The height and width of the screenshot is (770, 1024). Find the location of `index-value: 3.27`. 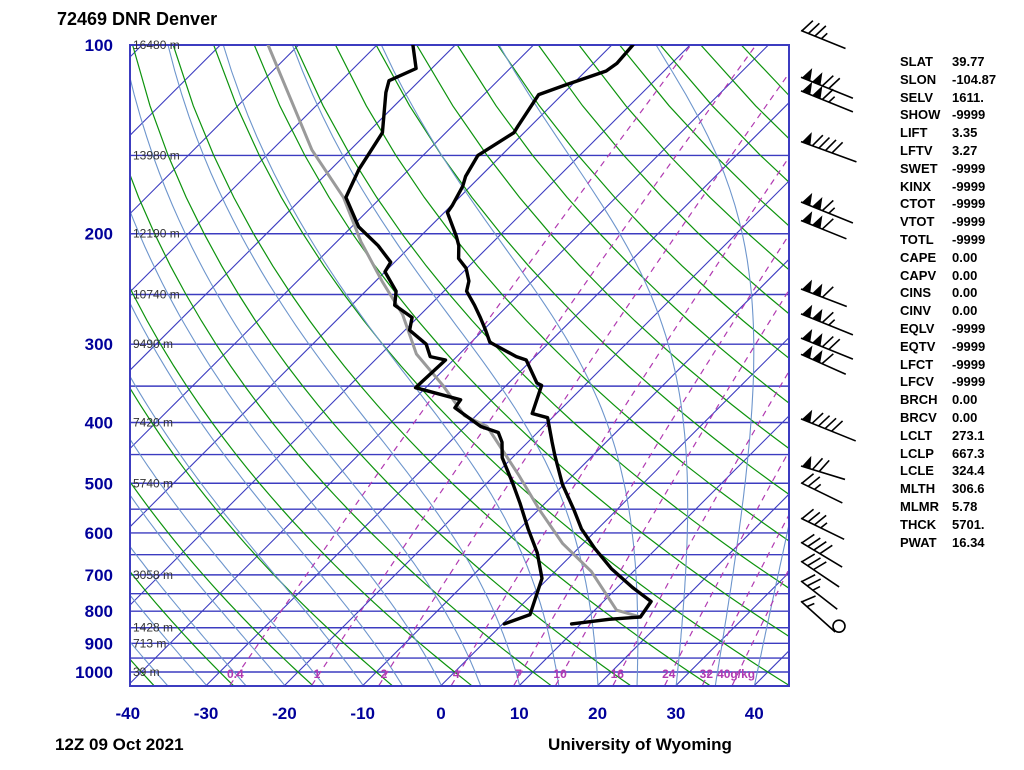

index-value: 3.27 is located at coordinates (965, 150).